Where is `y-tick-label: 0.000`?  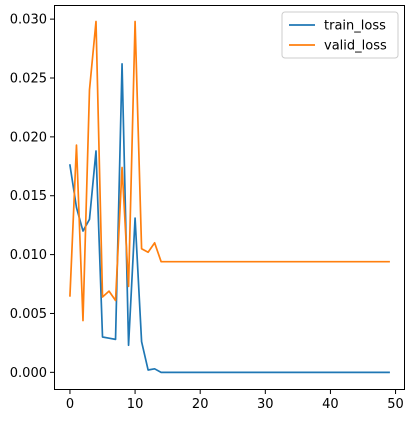
y-tick-label: 0.000 is located at coordinates (28, 373).